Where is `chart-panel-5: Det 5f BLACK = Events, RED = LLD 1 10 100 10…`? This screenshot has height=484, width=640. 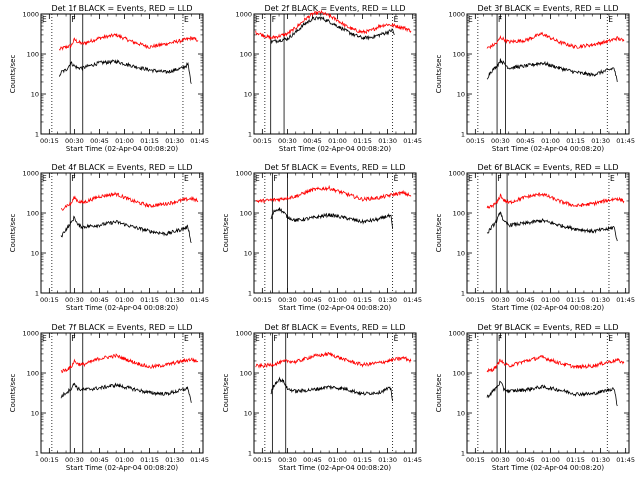 chart-panel-5: Det 5f BLACK = Events, RED = LLD 1 10 100 10… is located at coordinates (322, 237).